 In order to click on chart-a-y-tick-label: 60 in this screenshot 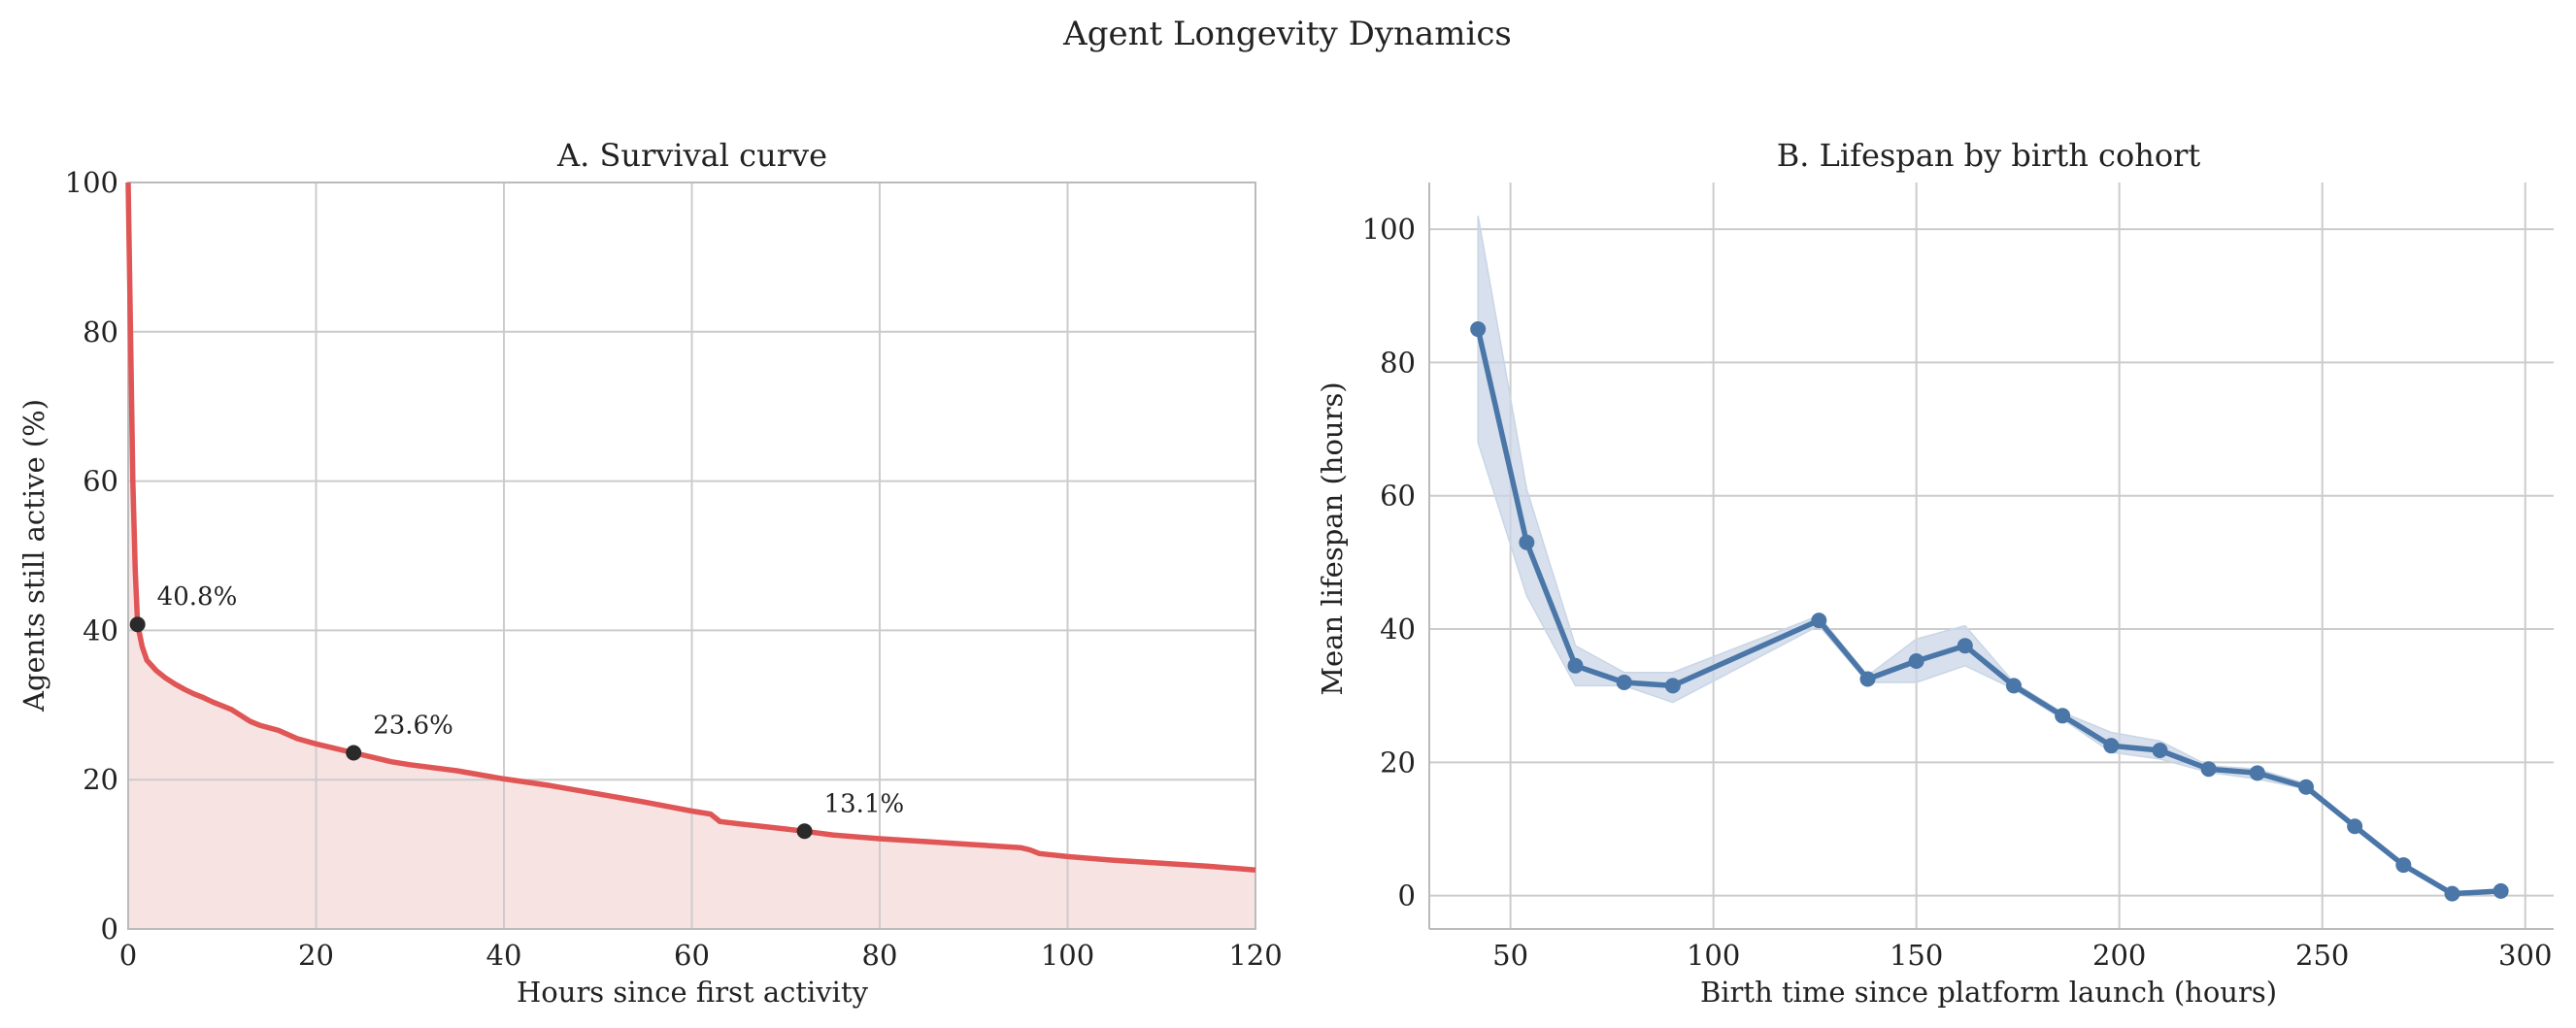, I will do `click(101, 481)`.